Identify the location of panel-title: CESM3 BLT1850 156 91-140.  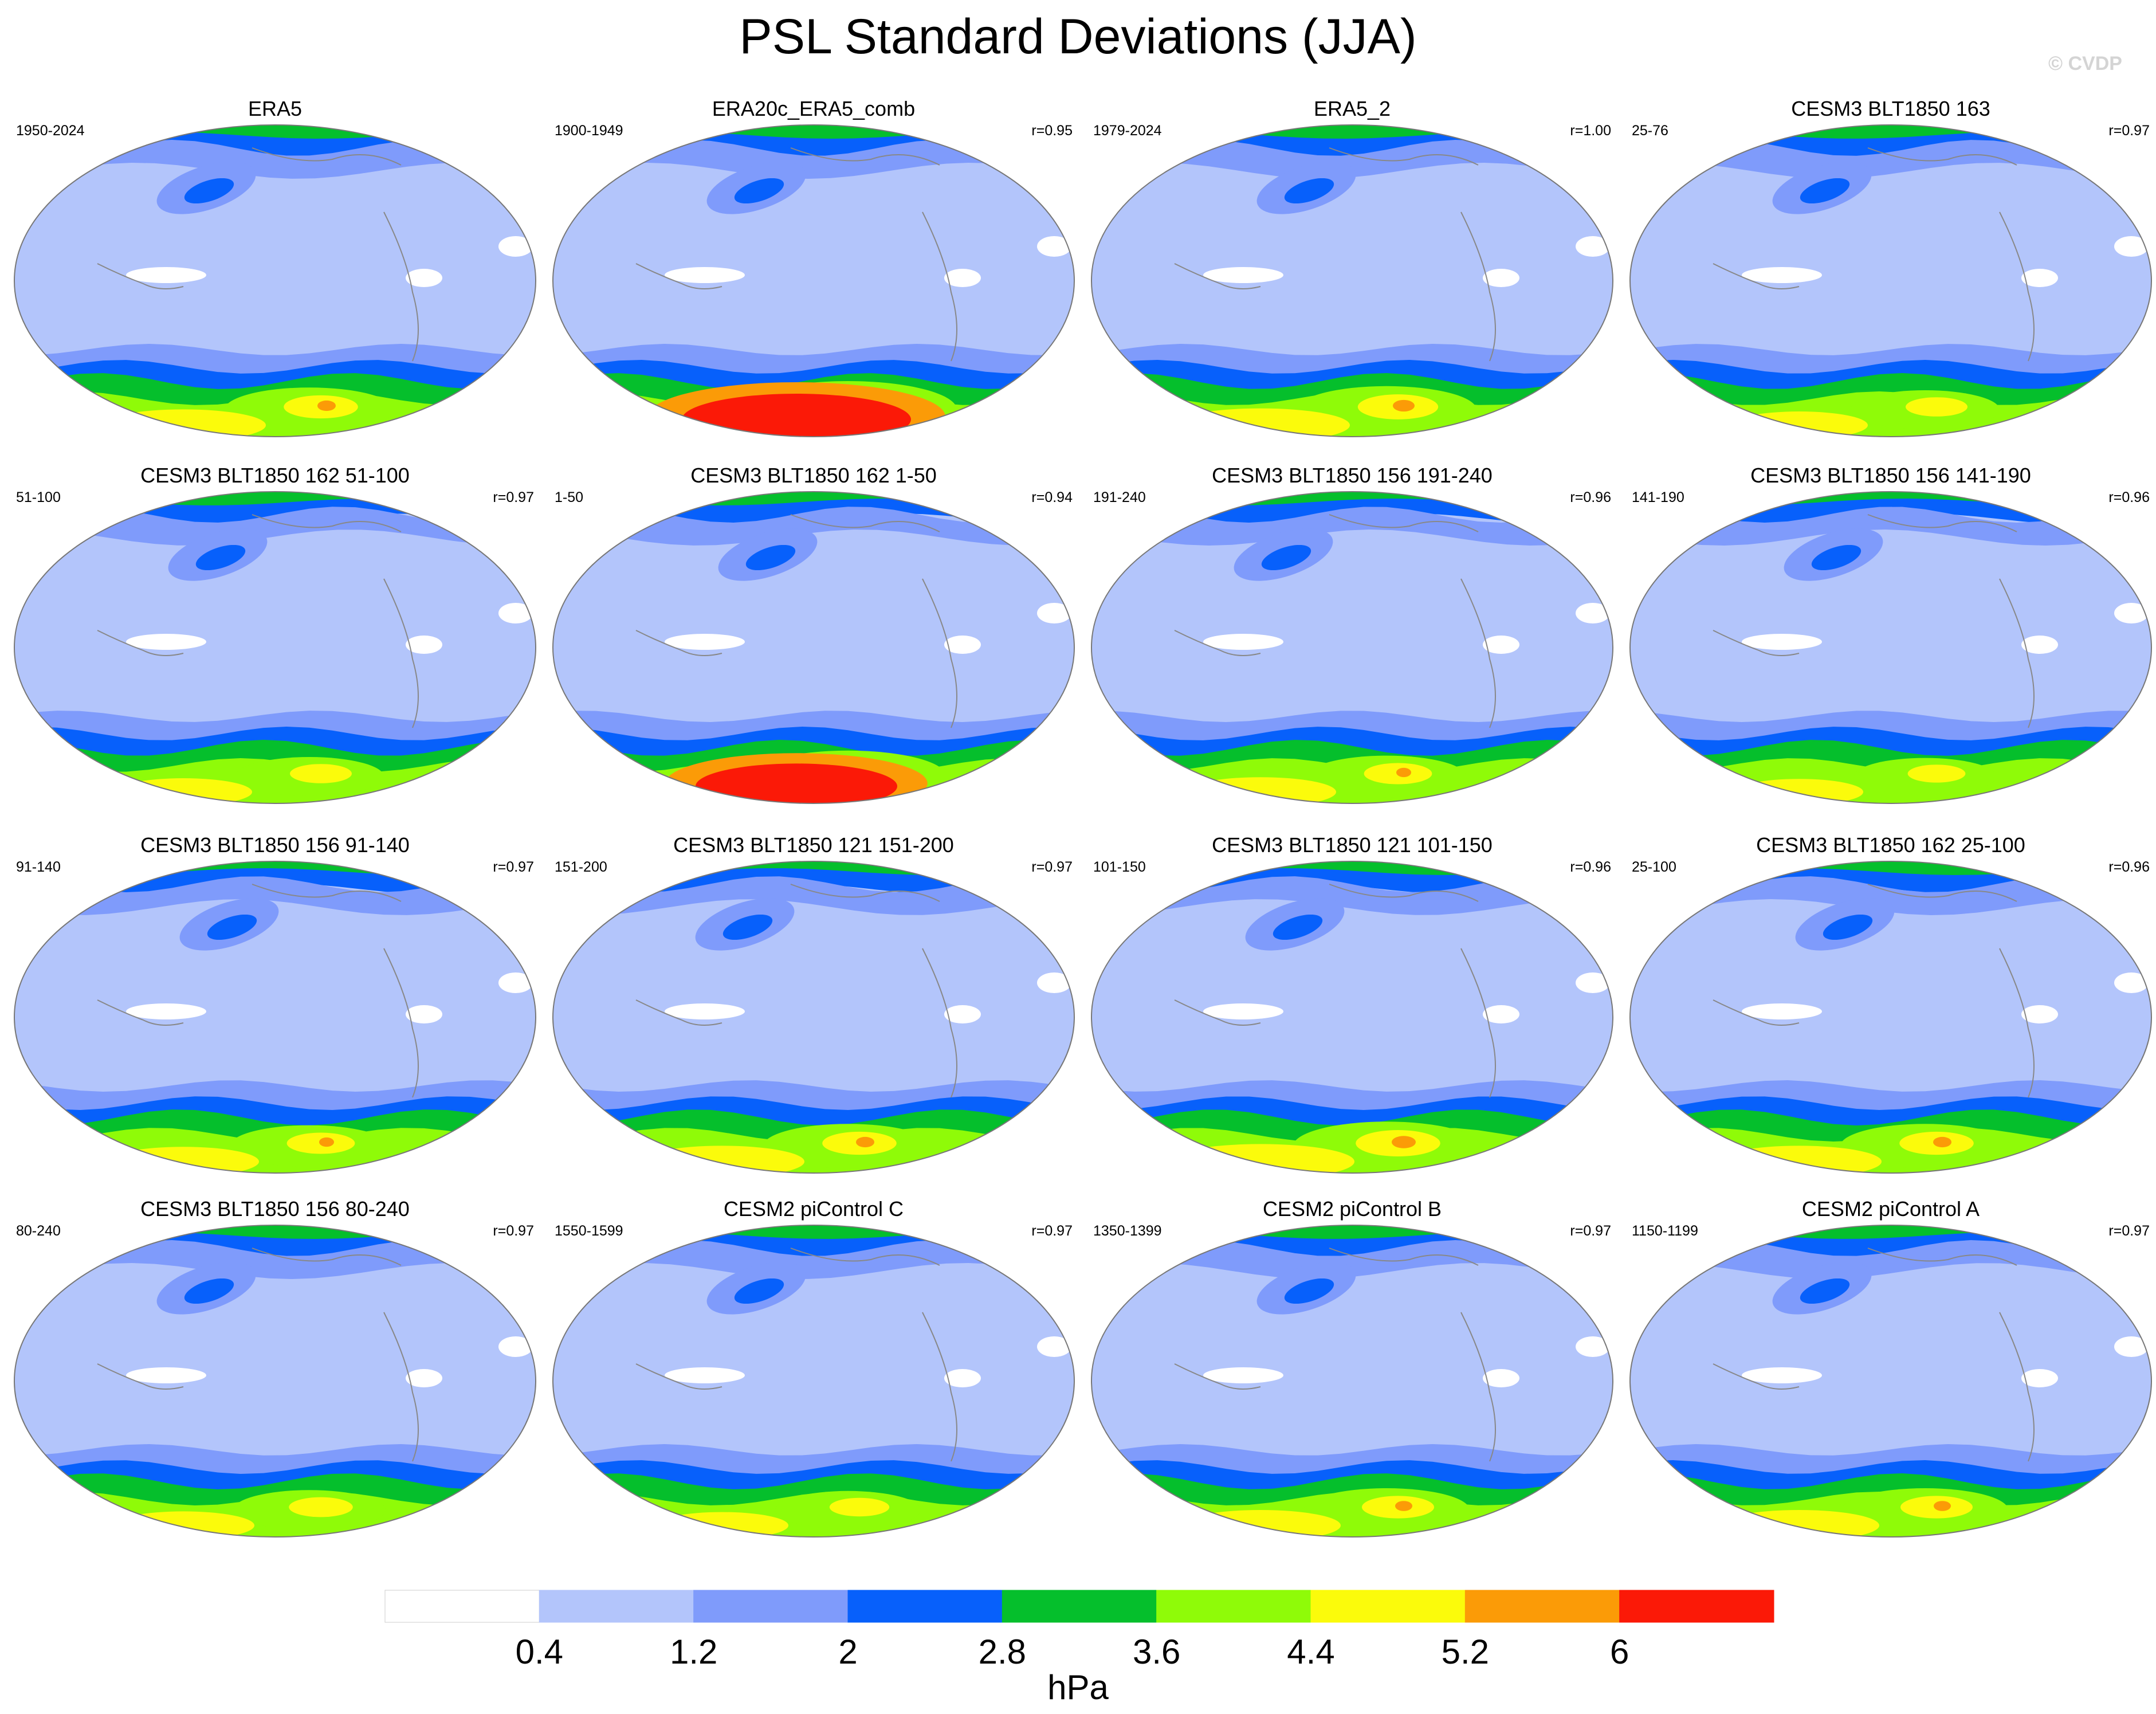
(275, 845).